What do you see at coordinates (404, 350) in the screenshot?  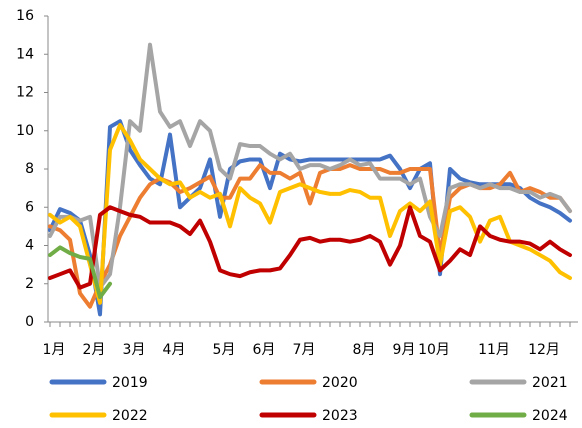 I see `x-tick-label: 9月` at bounding box center [404, 350].